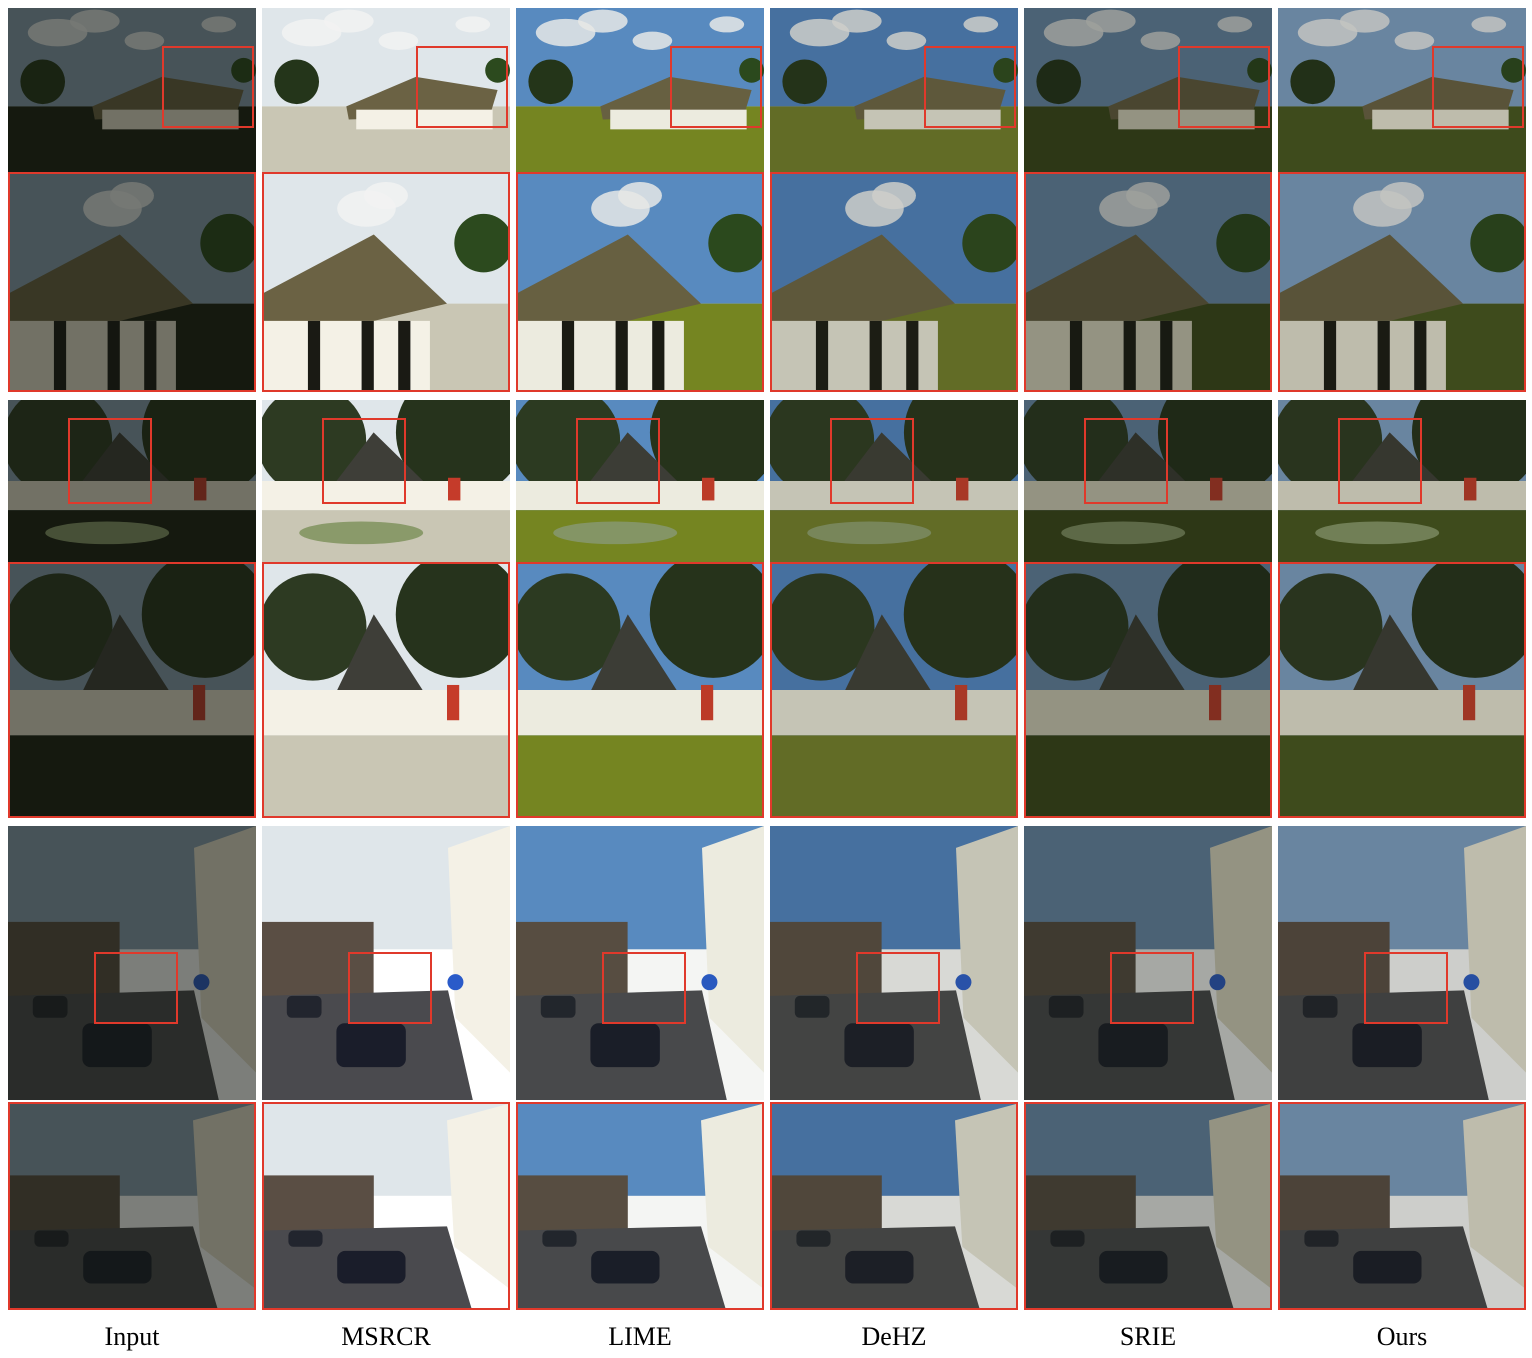 Image resolution: width=1532 pixels, height=1358 pixels. Describe the element at coordinates (1148, 1336) in the screenshot. I see `method-label: SRIE` at that location.